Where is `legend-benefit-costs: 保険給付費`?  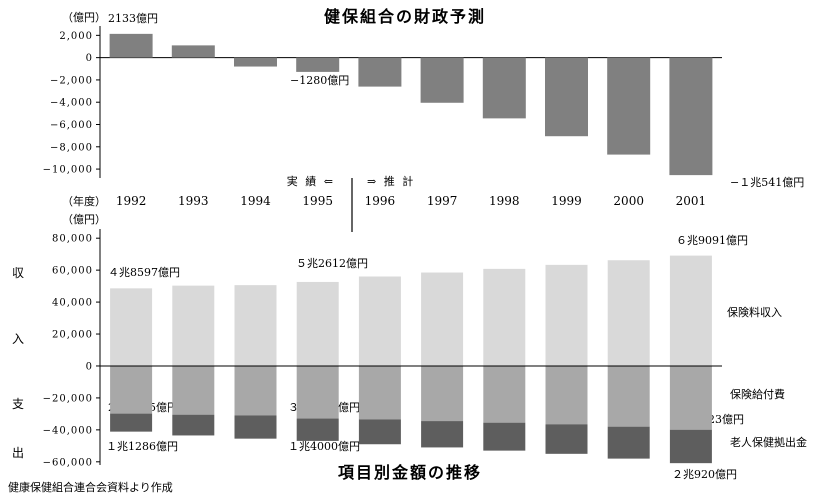 legend-benefit-costs: 保険給付費 is located at coordinates (757, 394).